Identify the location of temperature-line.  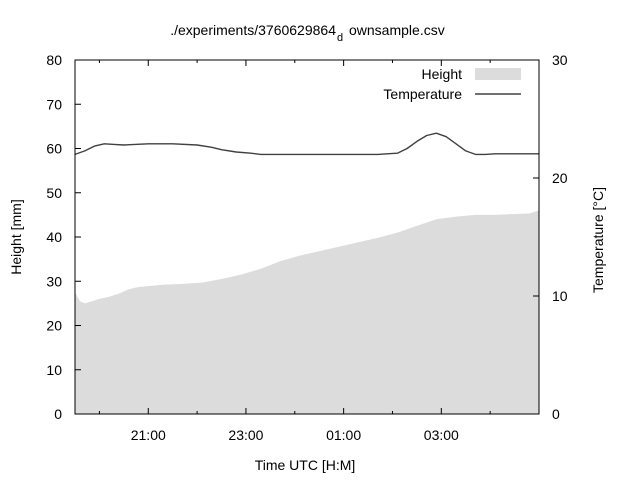
(306, 144).